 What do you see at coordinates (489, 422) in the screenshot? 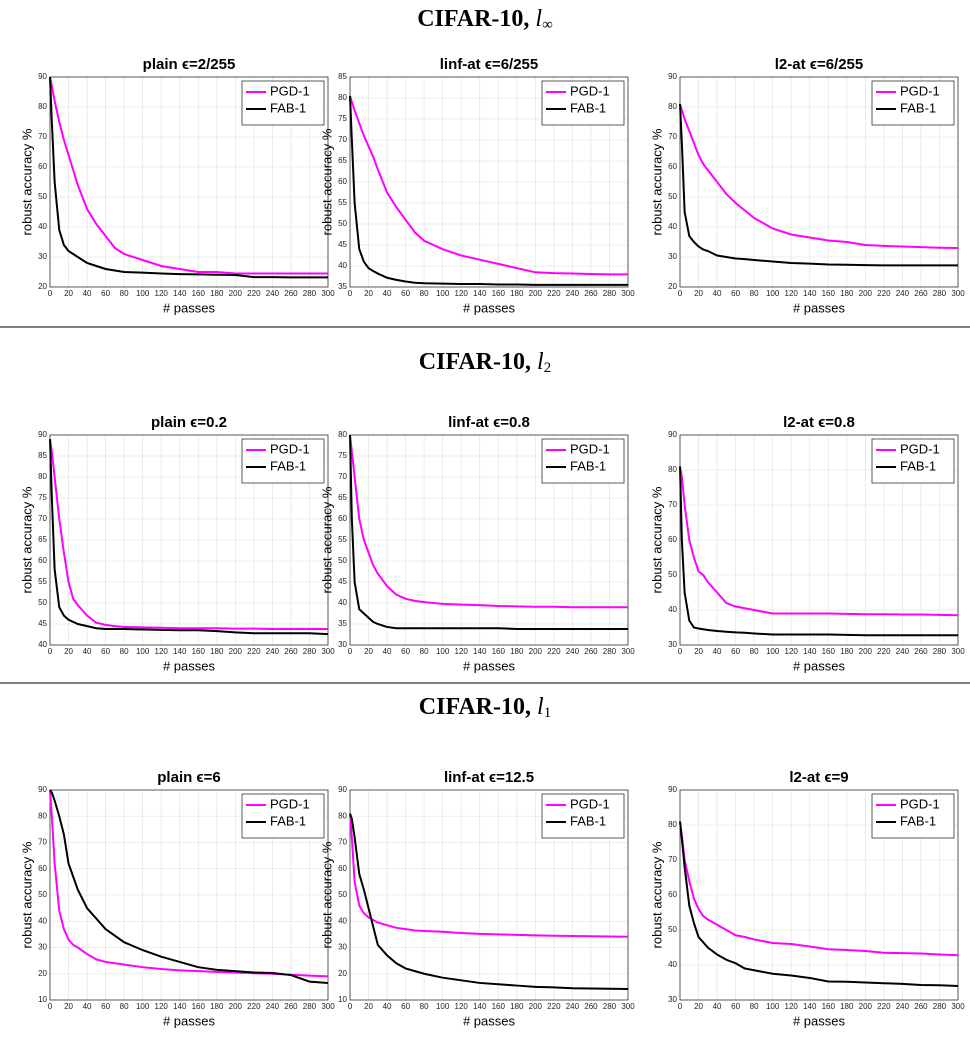
I see `chart-title: linf-at ϵ=0.8` at bounding box center [489, 422].